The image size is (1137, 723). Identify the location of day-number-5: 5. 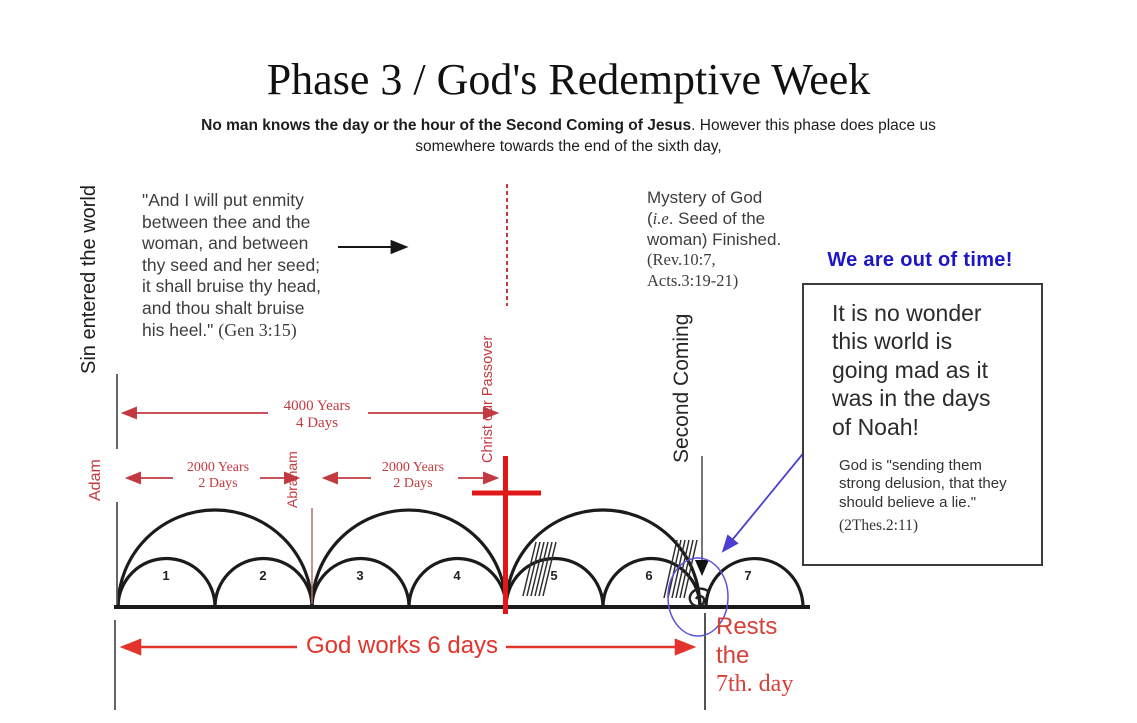
(554, 575).